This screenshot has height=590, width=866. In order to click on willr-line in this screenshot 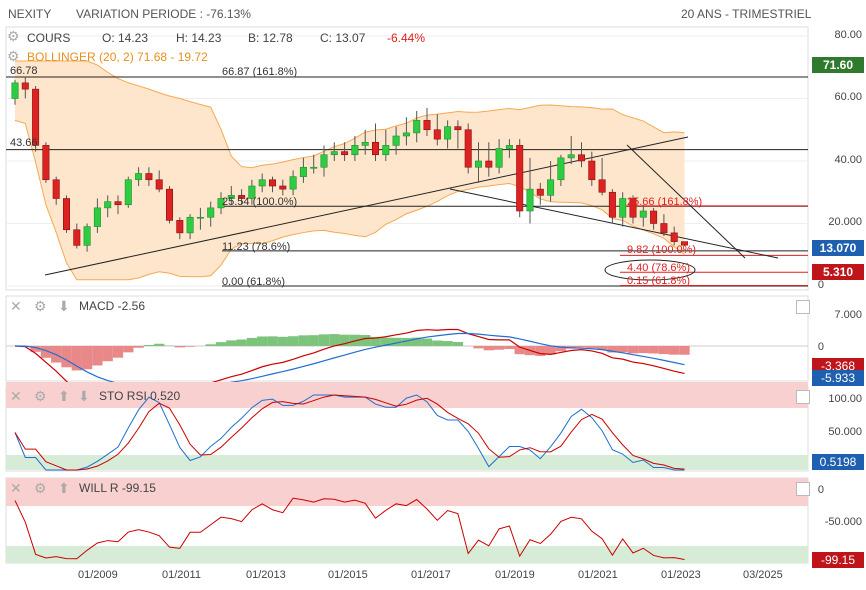, I will do `click(349, 528)`.